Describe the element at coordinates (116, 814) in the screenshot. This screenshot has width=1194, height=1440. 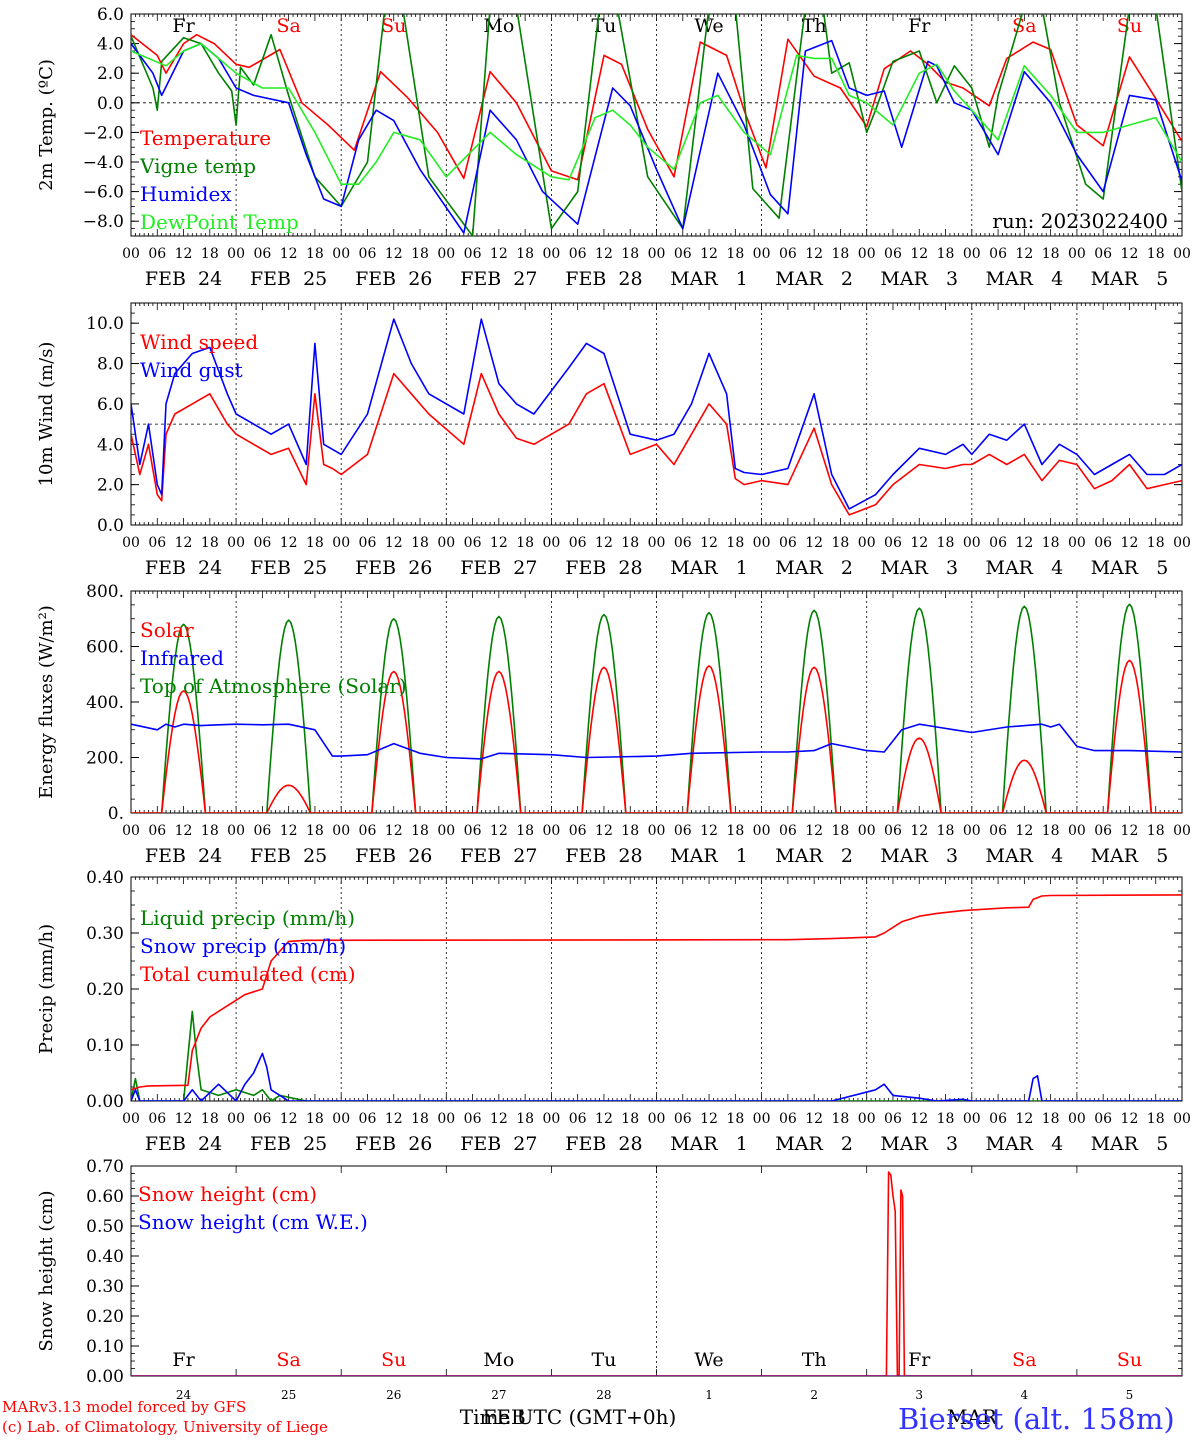
I see `panel-3-y-tick-label: 0.` at that location.